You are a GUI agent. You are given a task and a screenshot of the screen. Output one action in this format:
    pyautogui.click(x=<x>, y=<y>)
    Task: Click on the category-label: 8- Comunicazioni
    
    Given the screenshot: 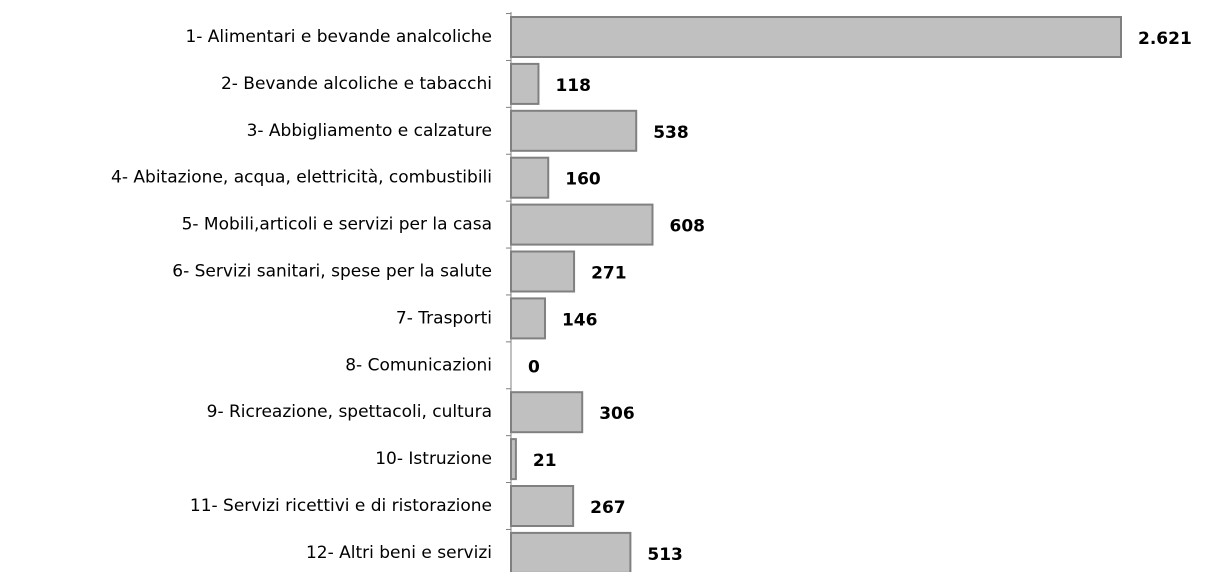 What is the action you would take?
    pyautogui.click(x=418, y=365)
    